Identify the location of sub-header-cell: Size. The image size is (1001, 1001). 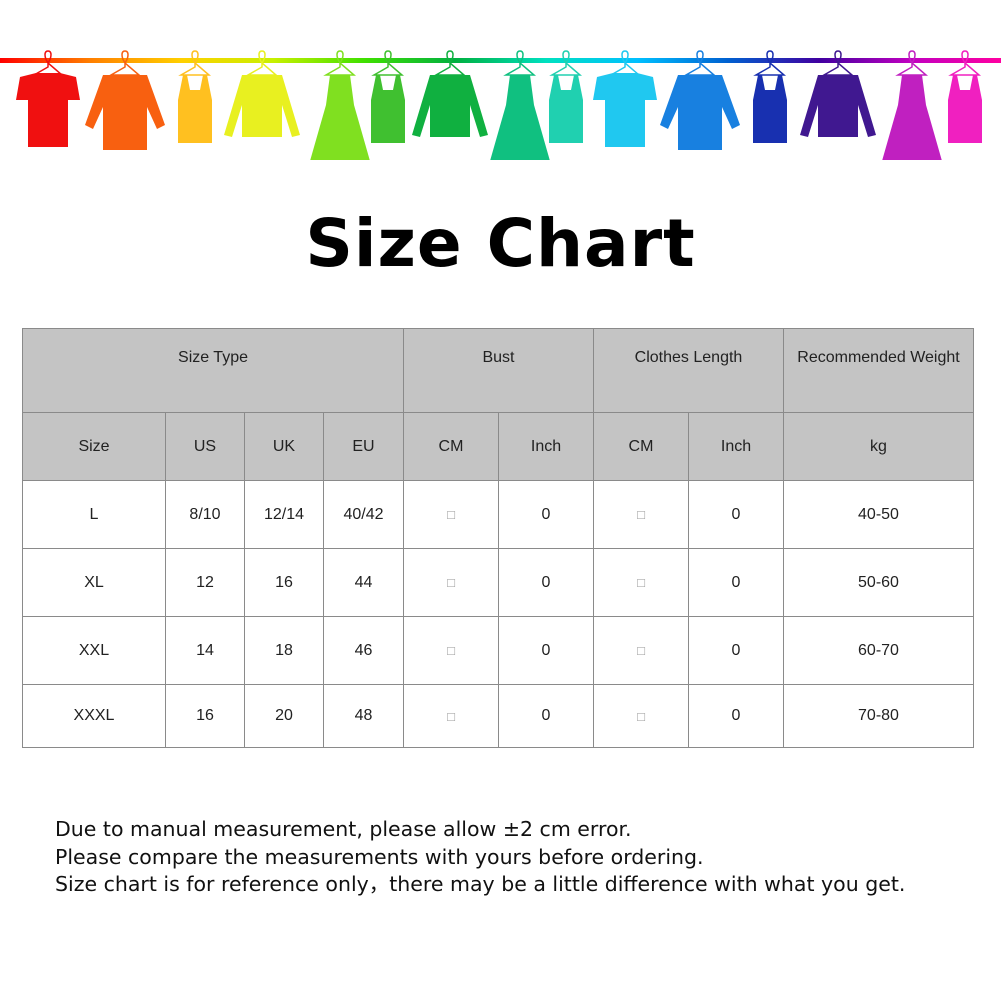
(94, 446).